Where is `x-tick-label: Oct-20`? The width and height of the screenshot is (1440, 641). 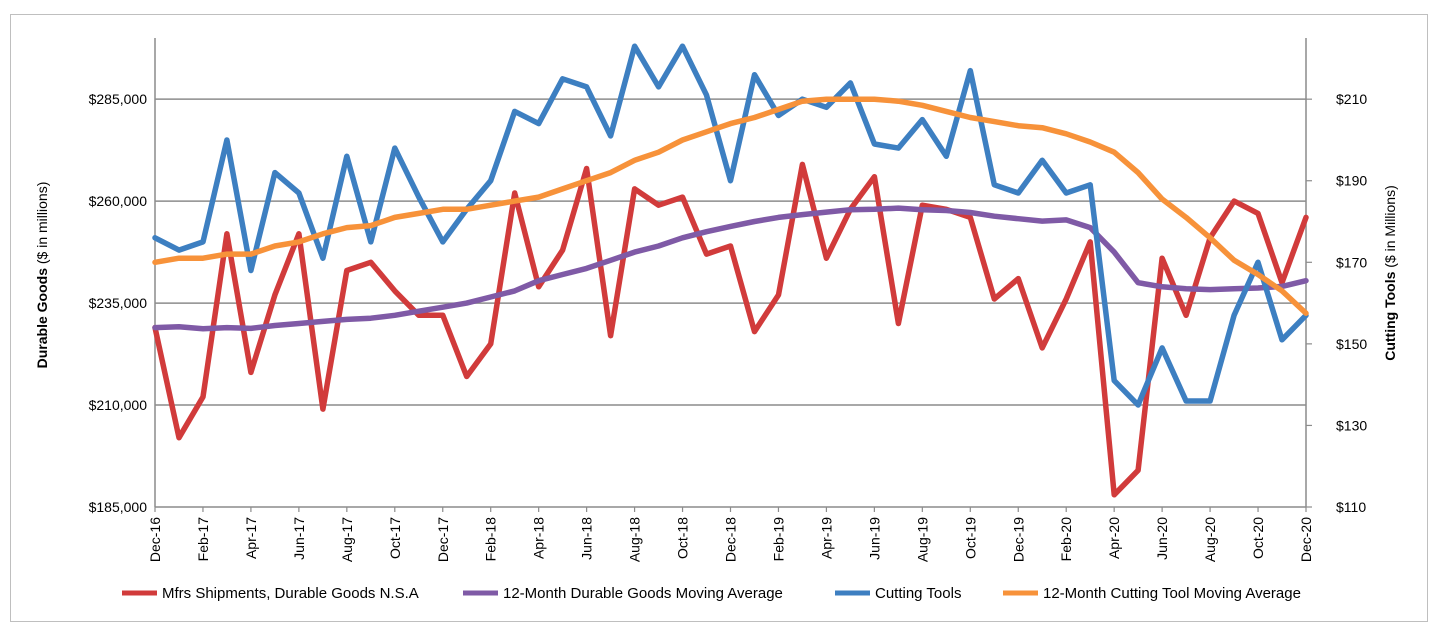
x-tick-label: Oct-20 is located at coordinates (1258, 538).